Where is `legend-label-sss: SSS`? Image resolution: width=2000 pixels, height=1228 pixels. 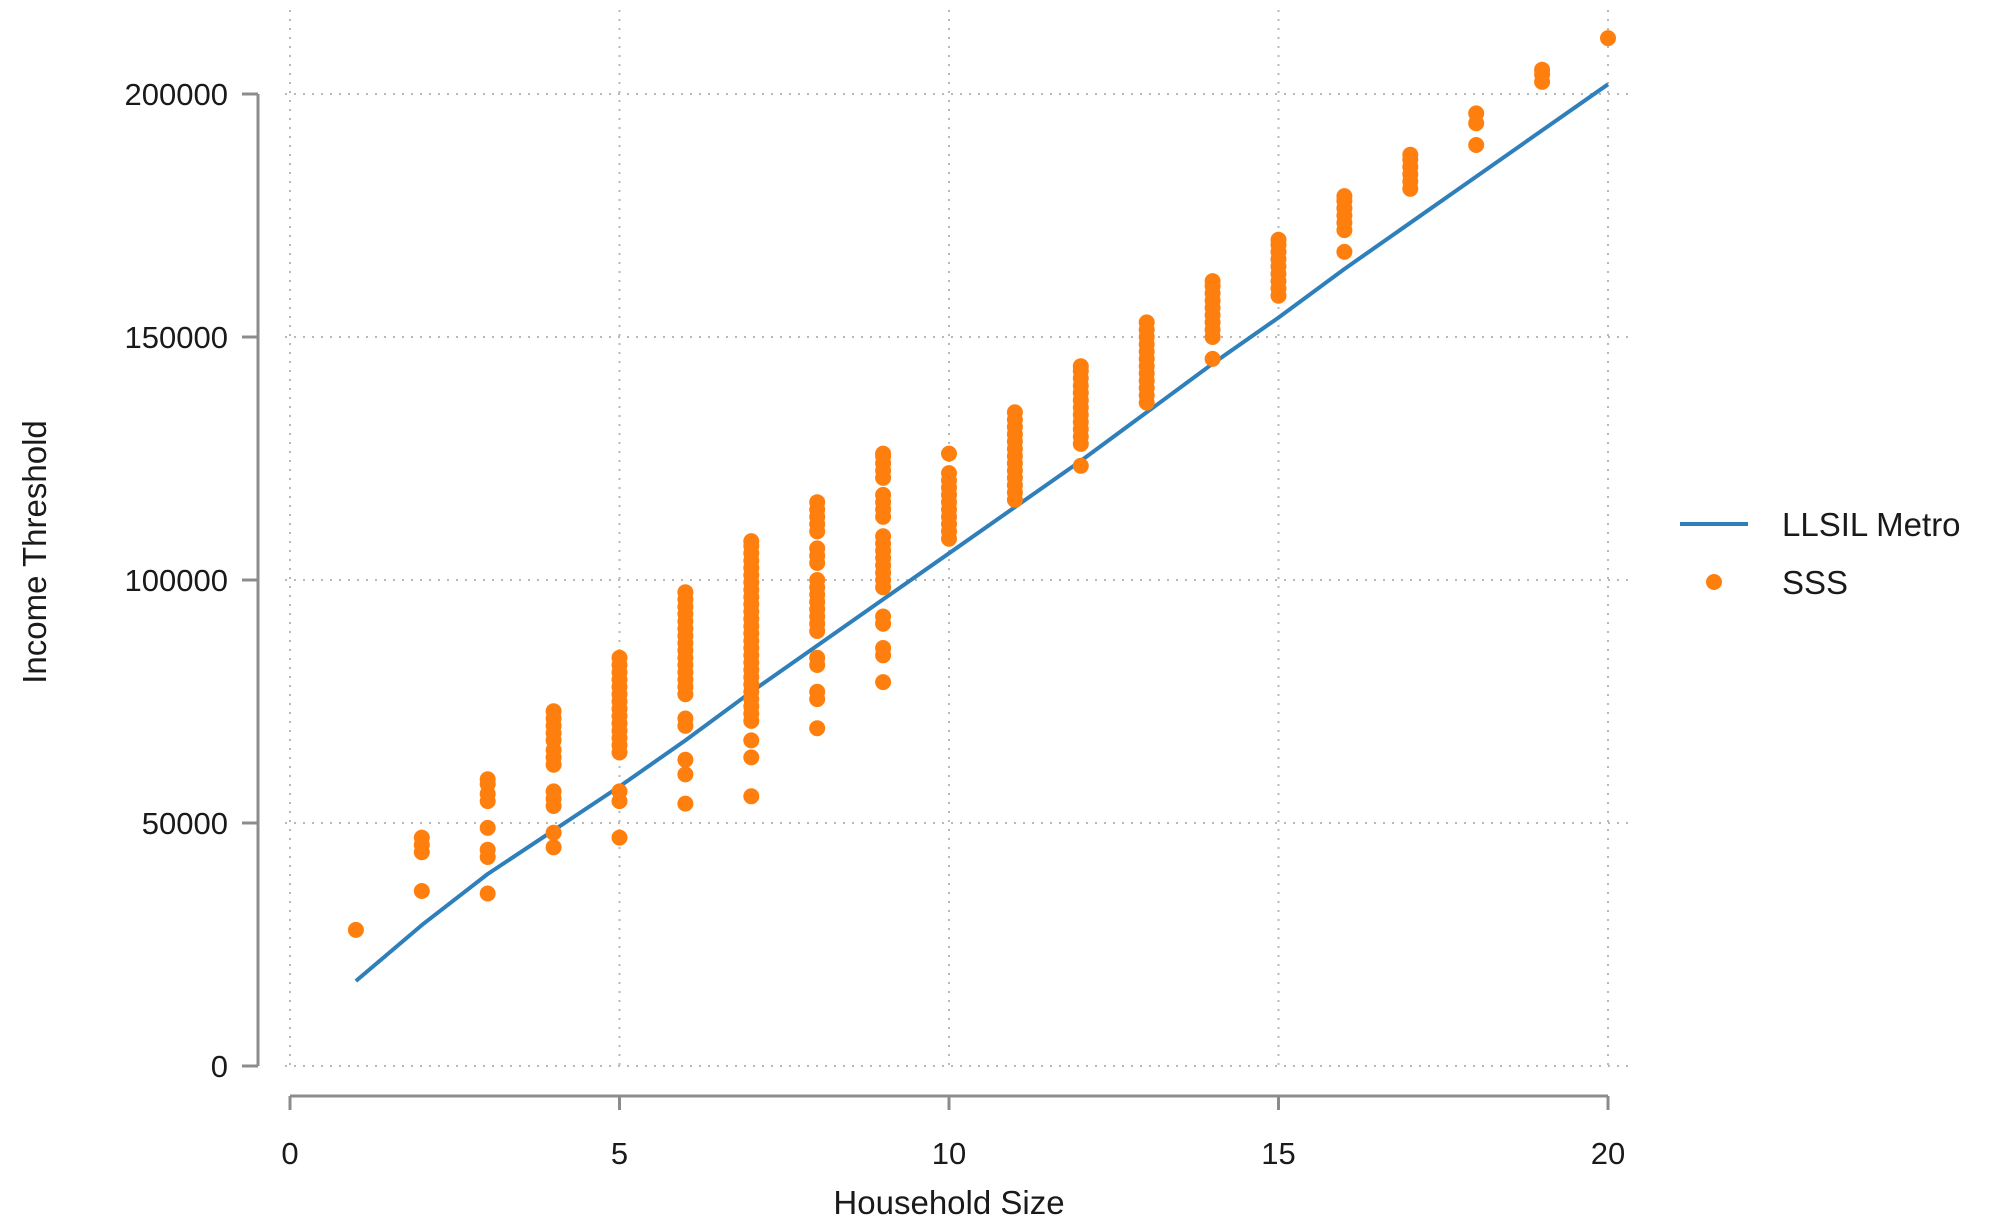
legend-label-sss: SSS is located at coordinates (1815, 582).